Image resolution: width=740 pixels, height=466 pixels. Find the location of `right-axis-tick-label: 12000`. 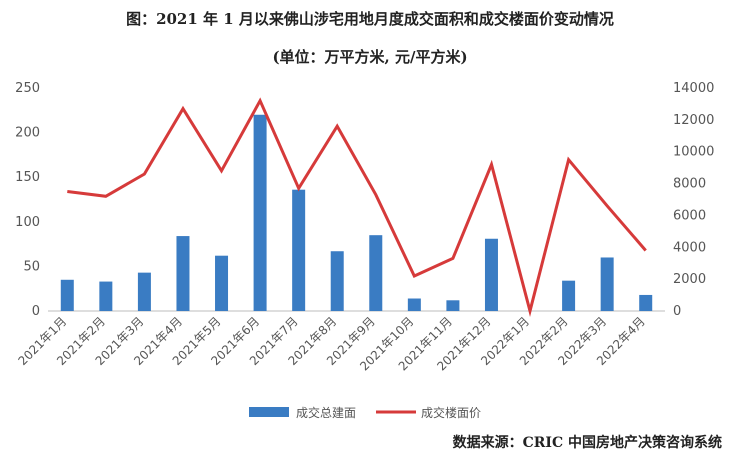

right-axis-tick-label: 12000 is located at coordinates (693, 120).